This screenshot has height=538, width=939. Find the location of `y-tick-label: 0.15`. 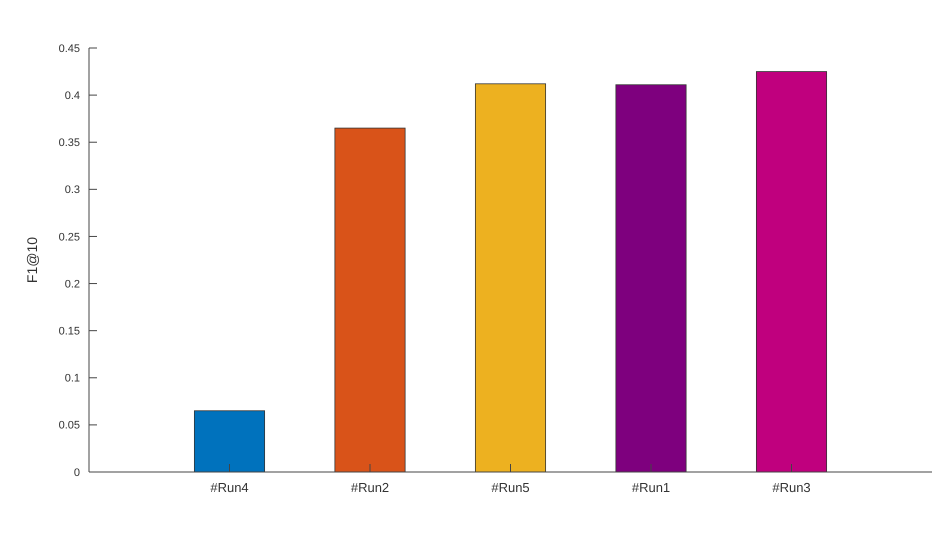

y-tick-label: 0.15 is located at coordinates (69, 332).